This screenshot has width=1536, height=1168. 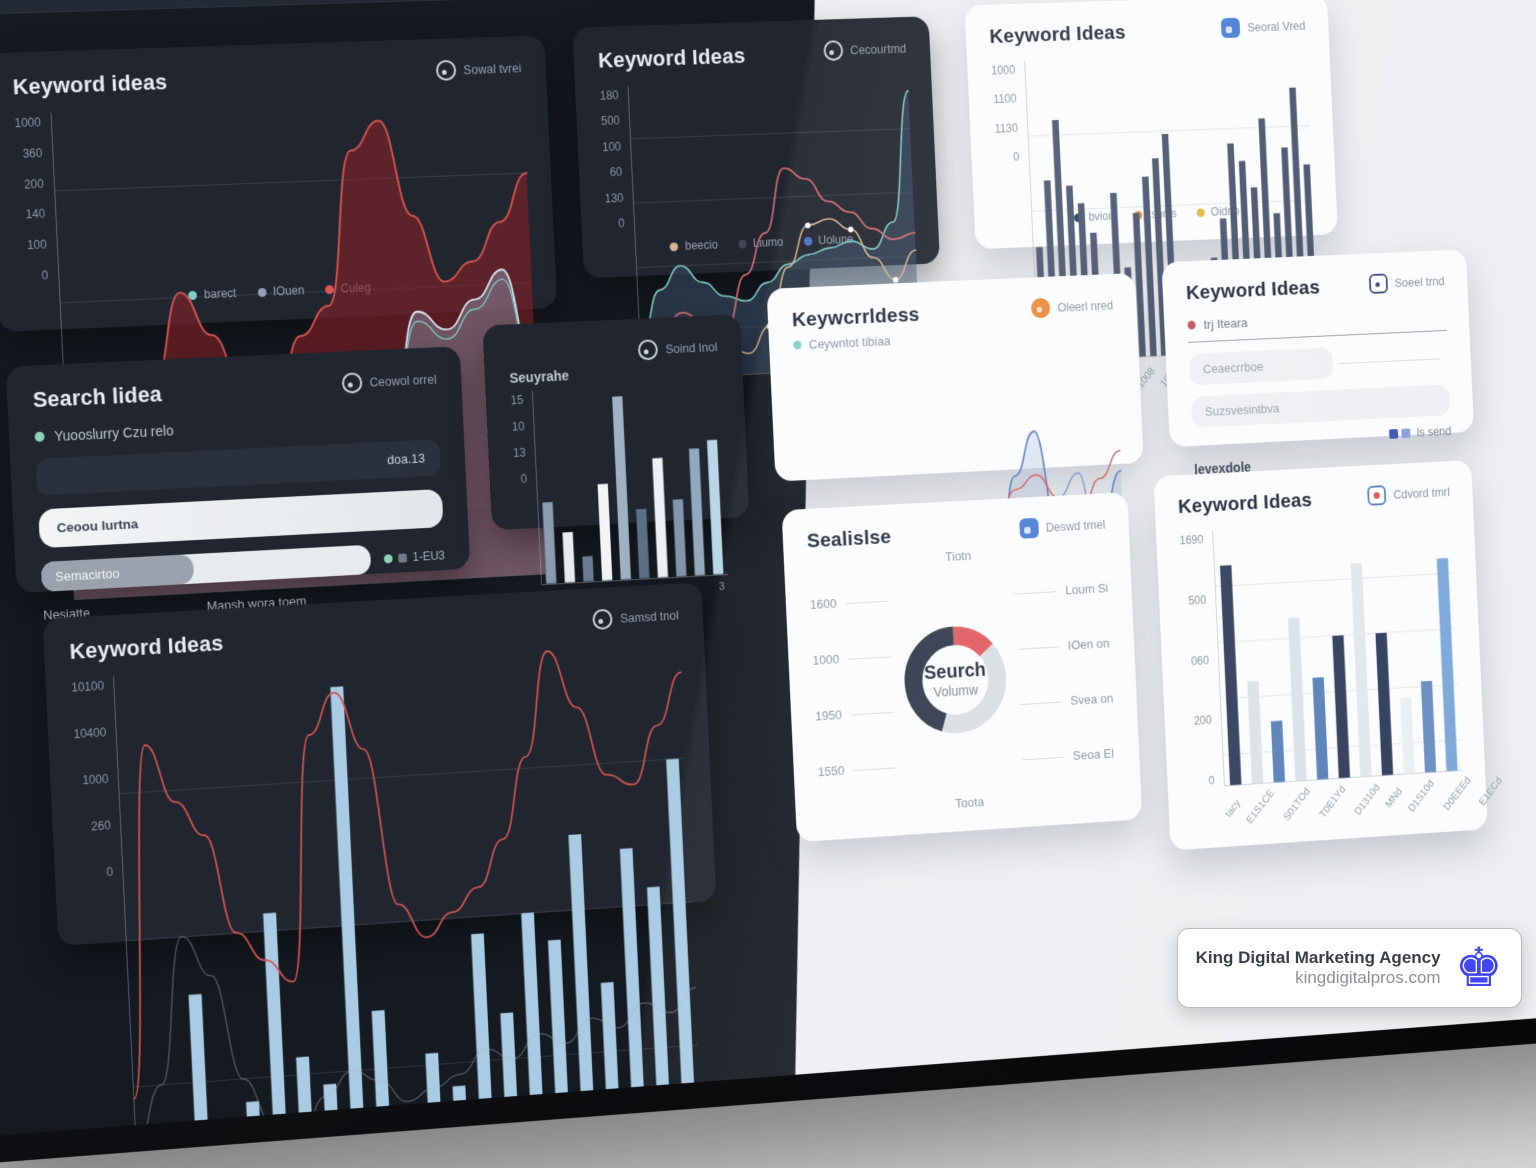 What do you see at coordinates (848, 540) in the screenshot?
I see `card-title: Sealislse` at bounding box center [848, 540].